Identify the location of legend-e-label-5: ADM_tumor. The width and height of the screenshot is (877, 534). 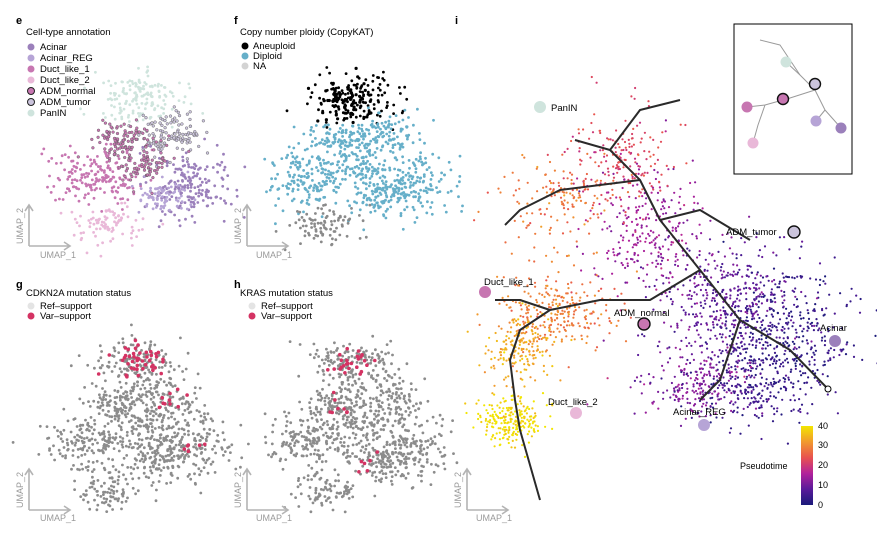
(65, 102).